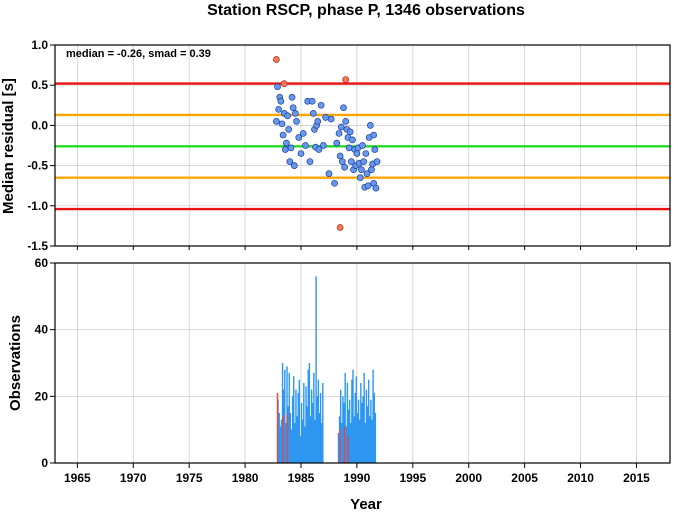  What do you see at coordinates (356, 248) in the screenshot?
I see `residual-x-ticks` at bounding box center [356, 248].